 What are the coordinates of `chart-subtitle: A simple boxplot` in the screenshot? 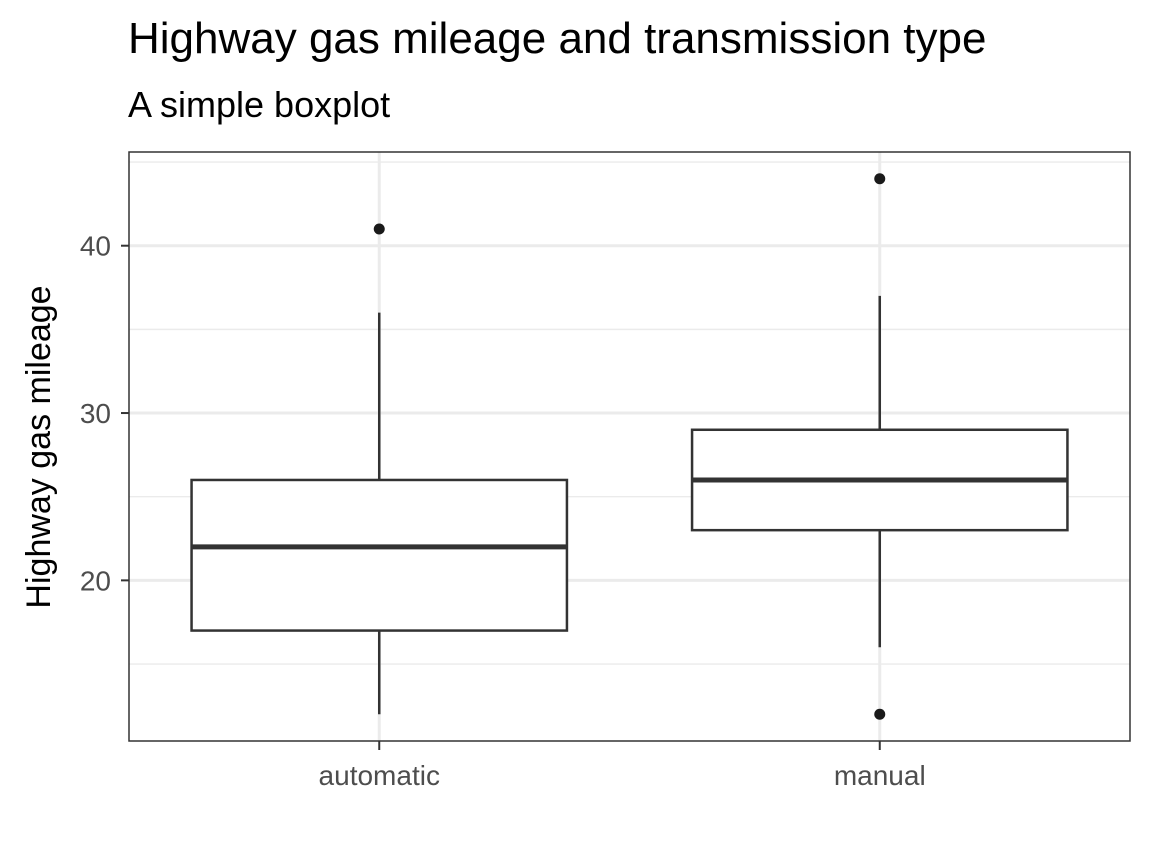 It's located at (259, 104).